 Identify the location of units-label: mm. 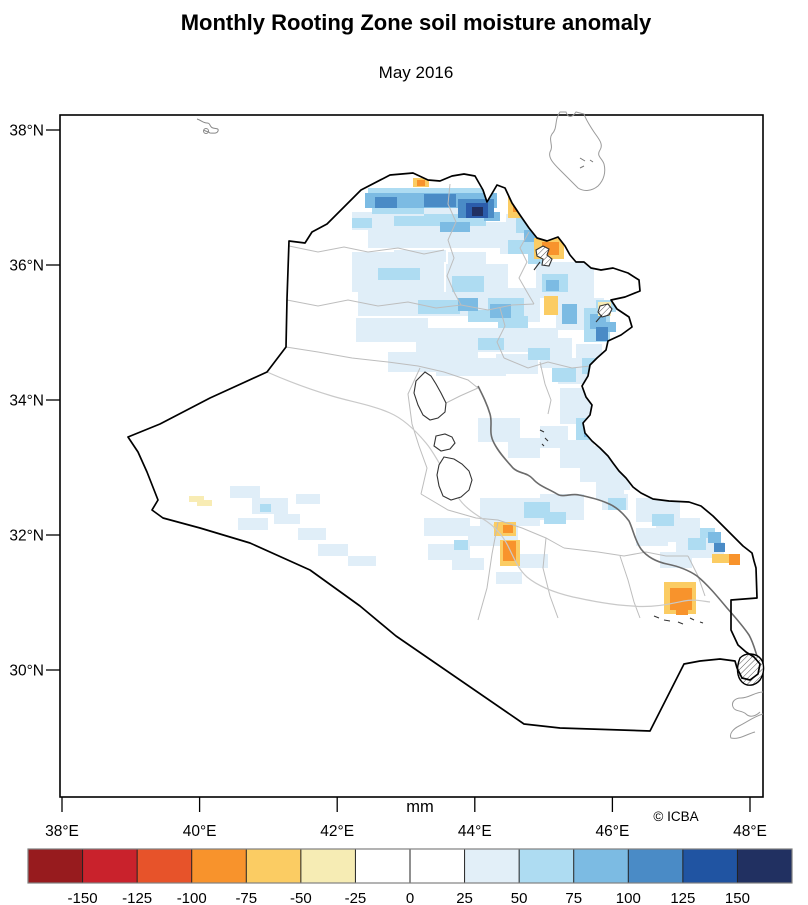
(420, 807).